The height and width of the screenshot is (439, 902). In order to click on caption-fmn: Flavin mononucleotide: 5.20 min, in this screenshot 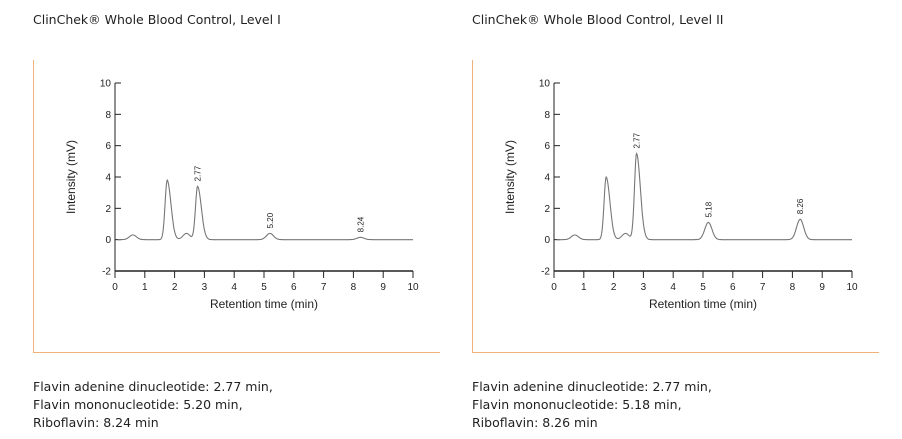, I will do `click(138, 404)`.